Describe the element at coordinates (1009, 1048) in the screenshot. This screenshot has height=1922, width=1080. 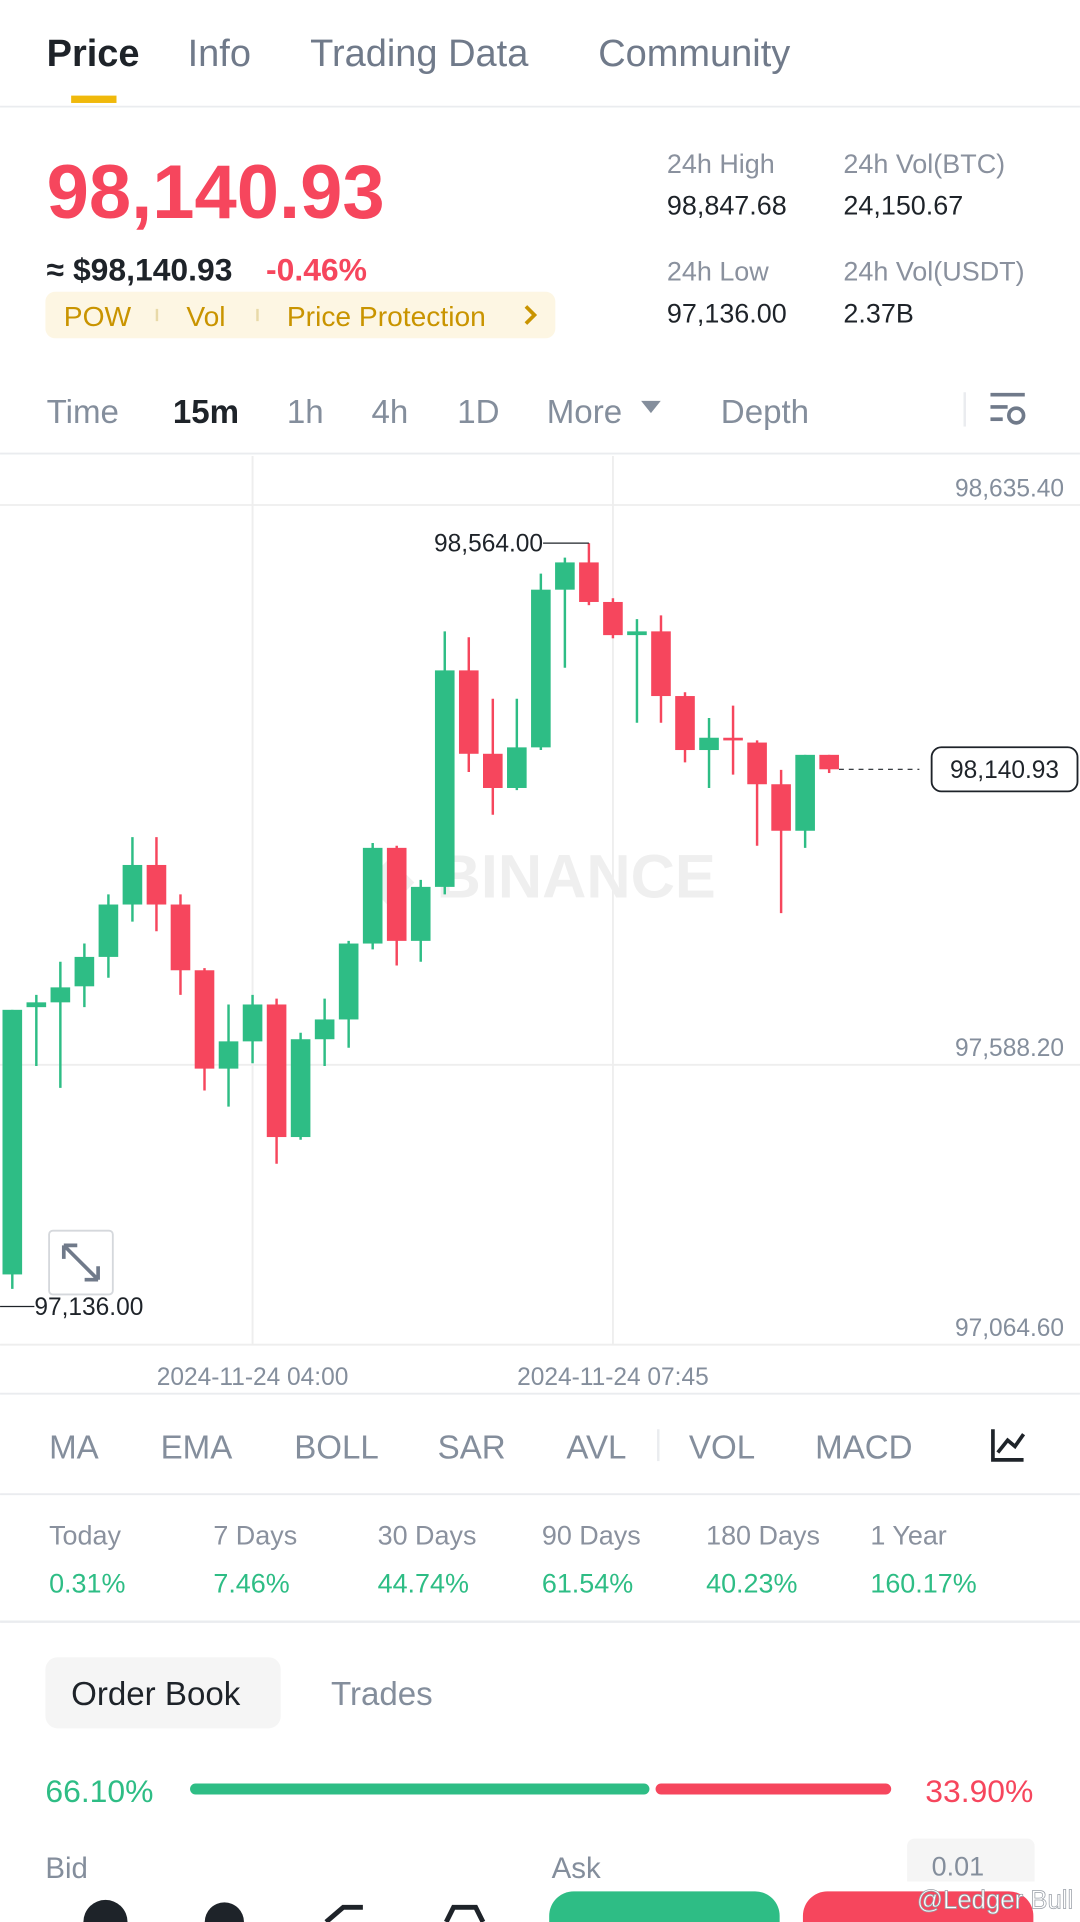
I see `y-tick-label: 97,588.20` at that location.